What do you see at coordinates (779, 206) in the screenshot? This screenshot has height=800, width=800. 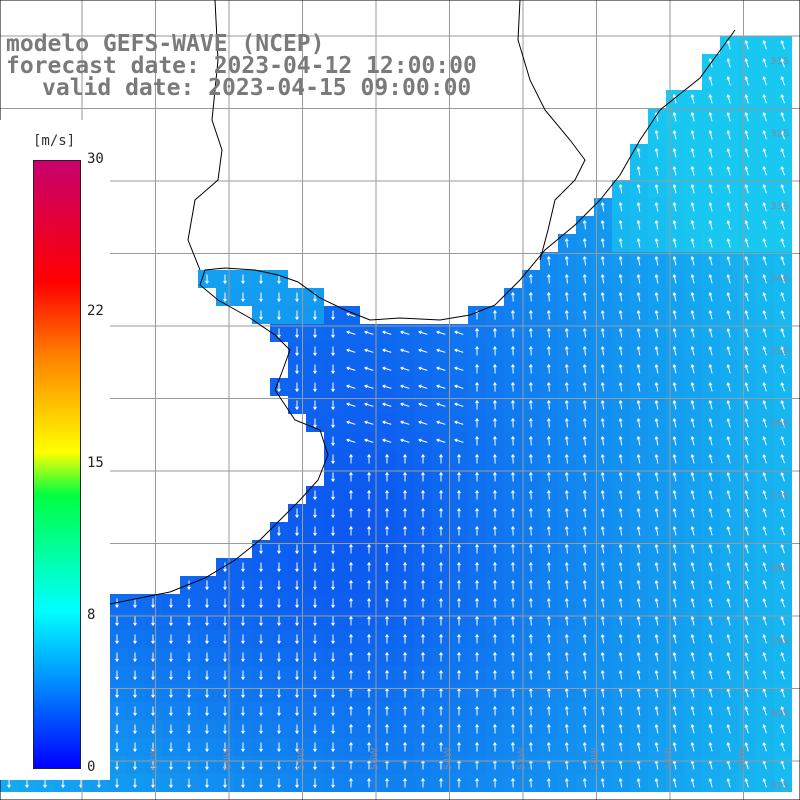 I see `lat-label: 33S` at bounding box center [779, 206].